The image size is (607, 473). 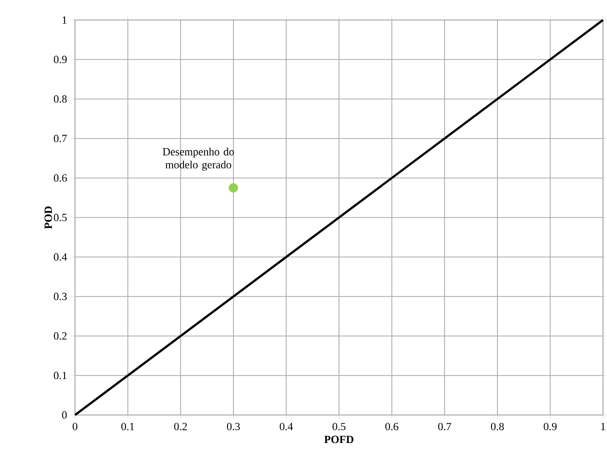 What do you see at coordinates (60, 257) in the screenshot?
I see `y-tick-label: 0.4` at bounding box center [60, 257].